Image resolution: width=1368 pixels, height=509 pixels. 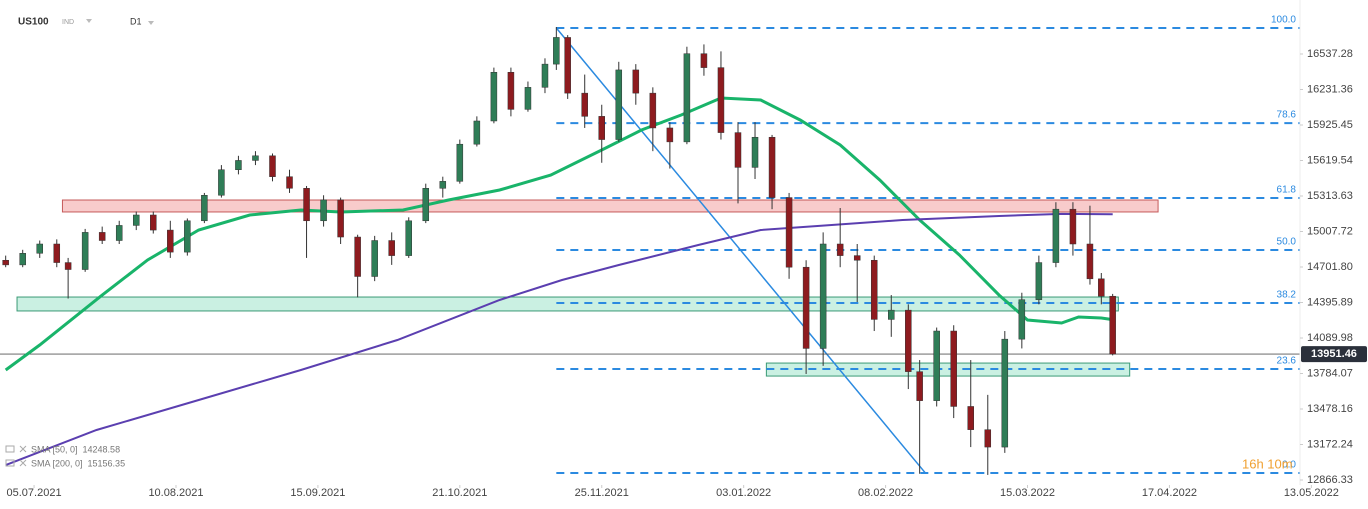 I want to click on fib-label: 100.0, so click(x=1283, y=20).